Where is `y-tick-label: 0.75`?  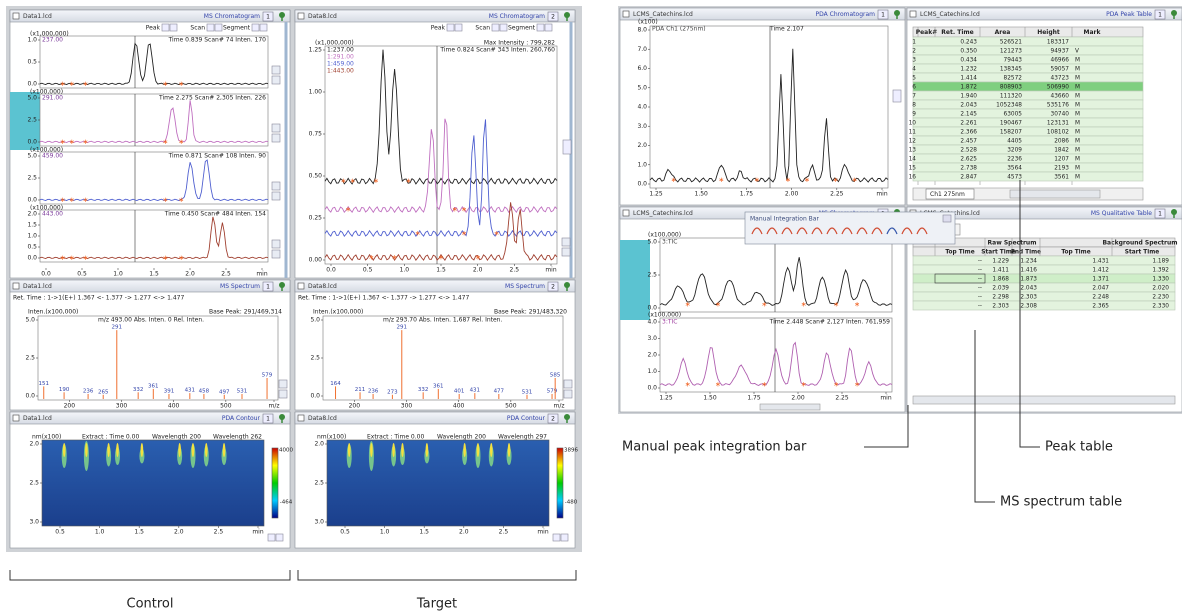 y-tick-label: 0.75 is located at coordinates (316, 134).